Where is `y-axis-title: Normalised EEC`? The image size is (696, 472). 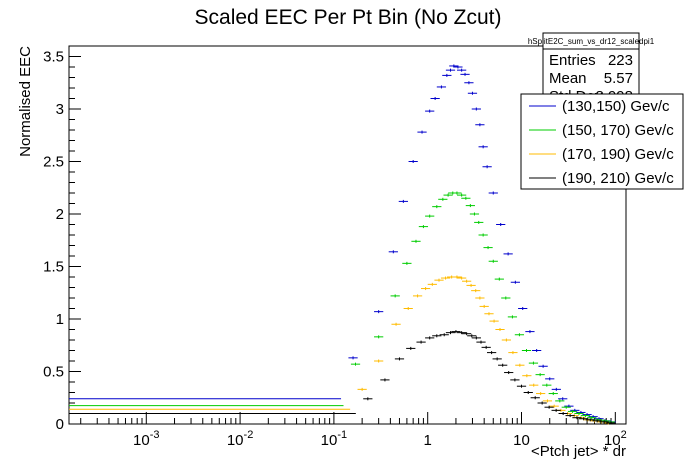
y-axis-title: Normalised EEC is located at coordinates (25, 101).